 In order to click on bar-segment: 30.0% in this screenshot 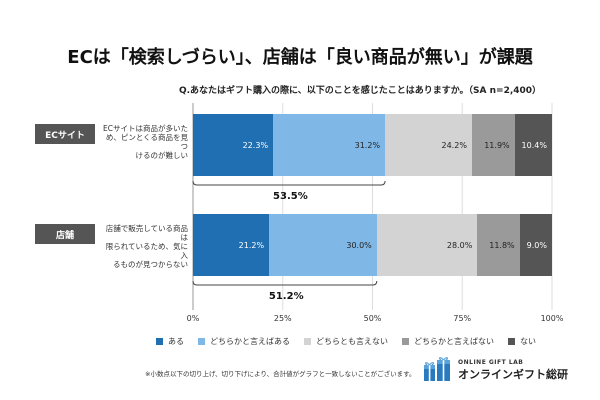, I will do `click(323, 245)`.